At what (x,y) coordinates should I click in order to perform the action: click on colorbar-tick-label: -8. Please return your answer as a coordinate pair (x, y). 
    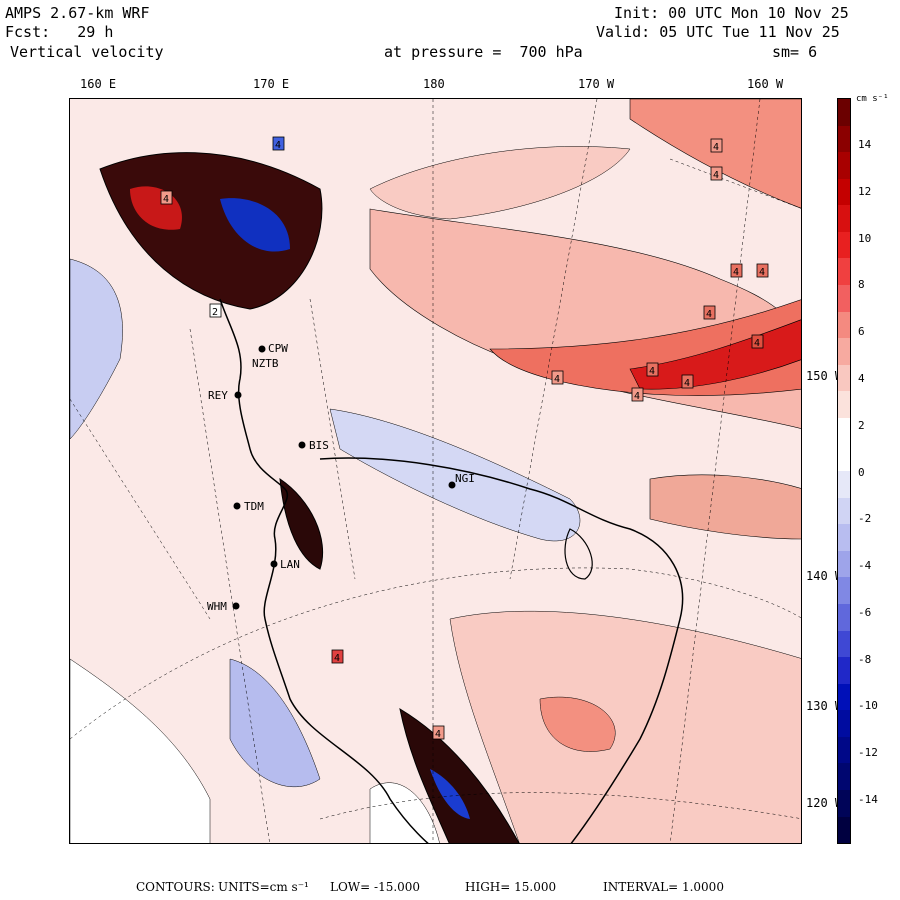
    Looking at the image, I should click on (865, 659).